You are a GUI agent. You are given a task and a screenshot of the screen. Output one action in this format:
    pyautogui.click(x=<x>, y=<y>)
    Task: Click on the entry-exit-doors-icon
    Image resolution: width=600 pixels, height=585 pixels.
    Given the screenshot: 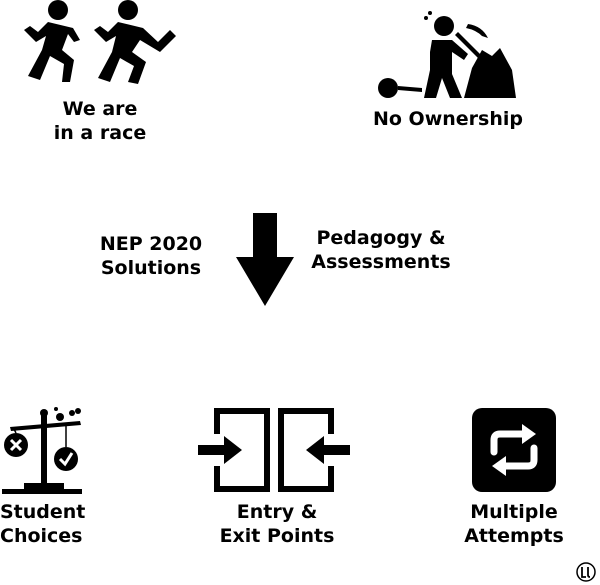 What is the action you would take?
    pyautogui.click(x=274, y=451)
    